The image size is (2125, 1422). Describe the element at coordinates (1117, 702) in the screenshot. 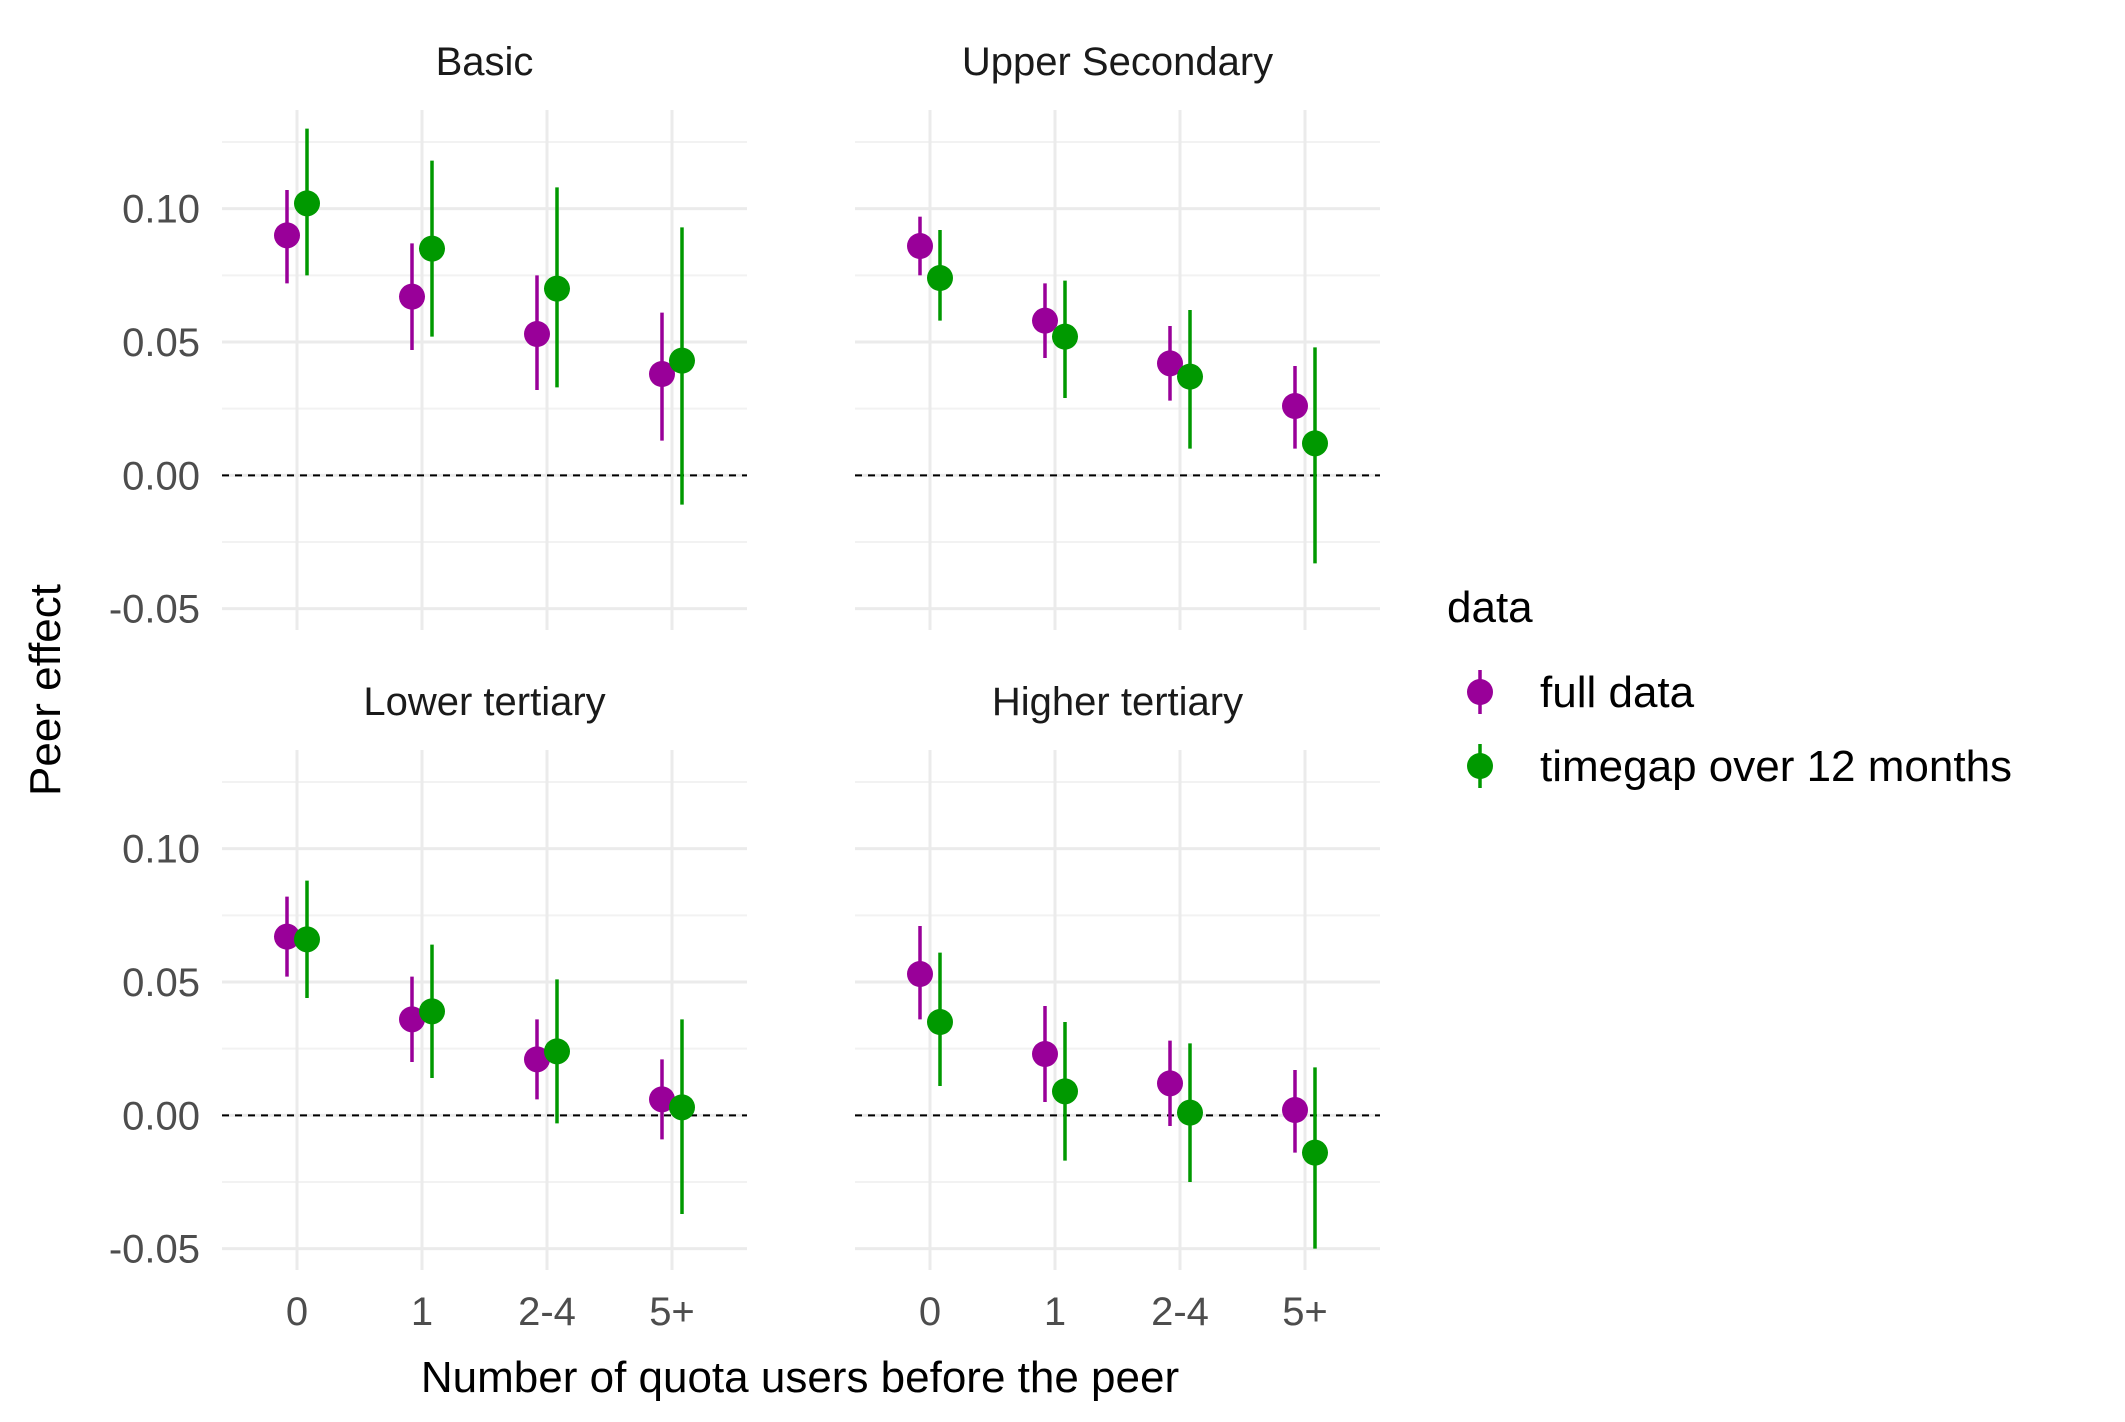

I see `facet-title: Higher tertiary` at that location.